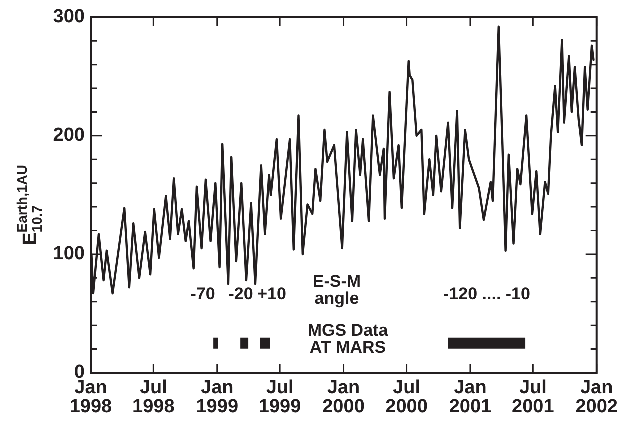 The height and width of the screenshot is (425, 624). I want to click on y-tick-label: 200, so click(69, 135).